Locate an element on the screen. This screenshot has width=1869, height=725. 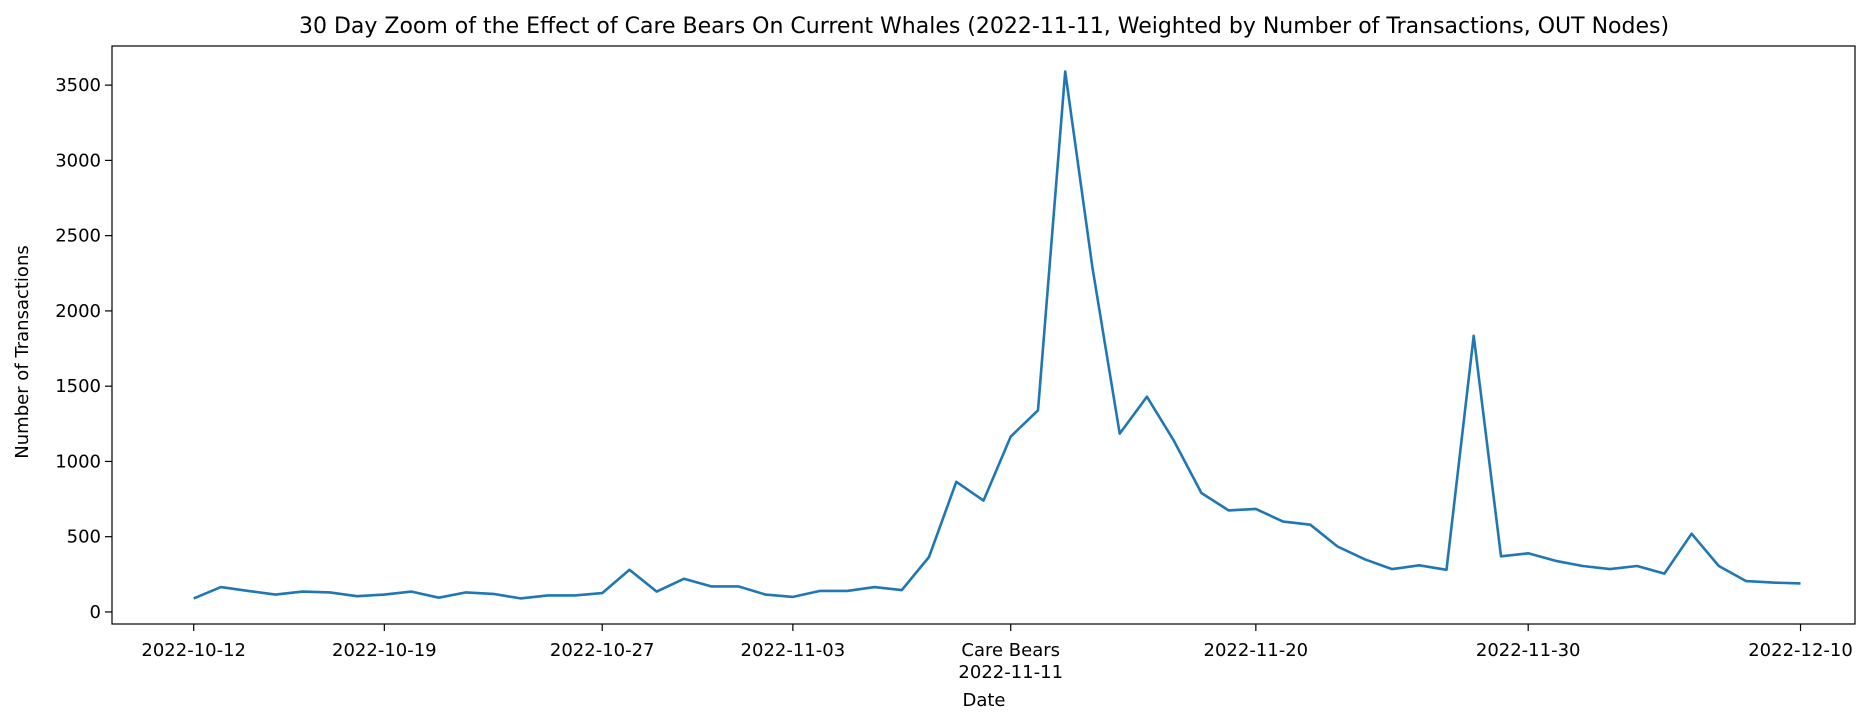
x-tick-label: 2022-12-10 is located at coordinates (1800, 650).